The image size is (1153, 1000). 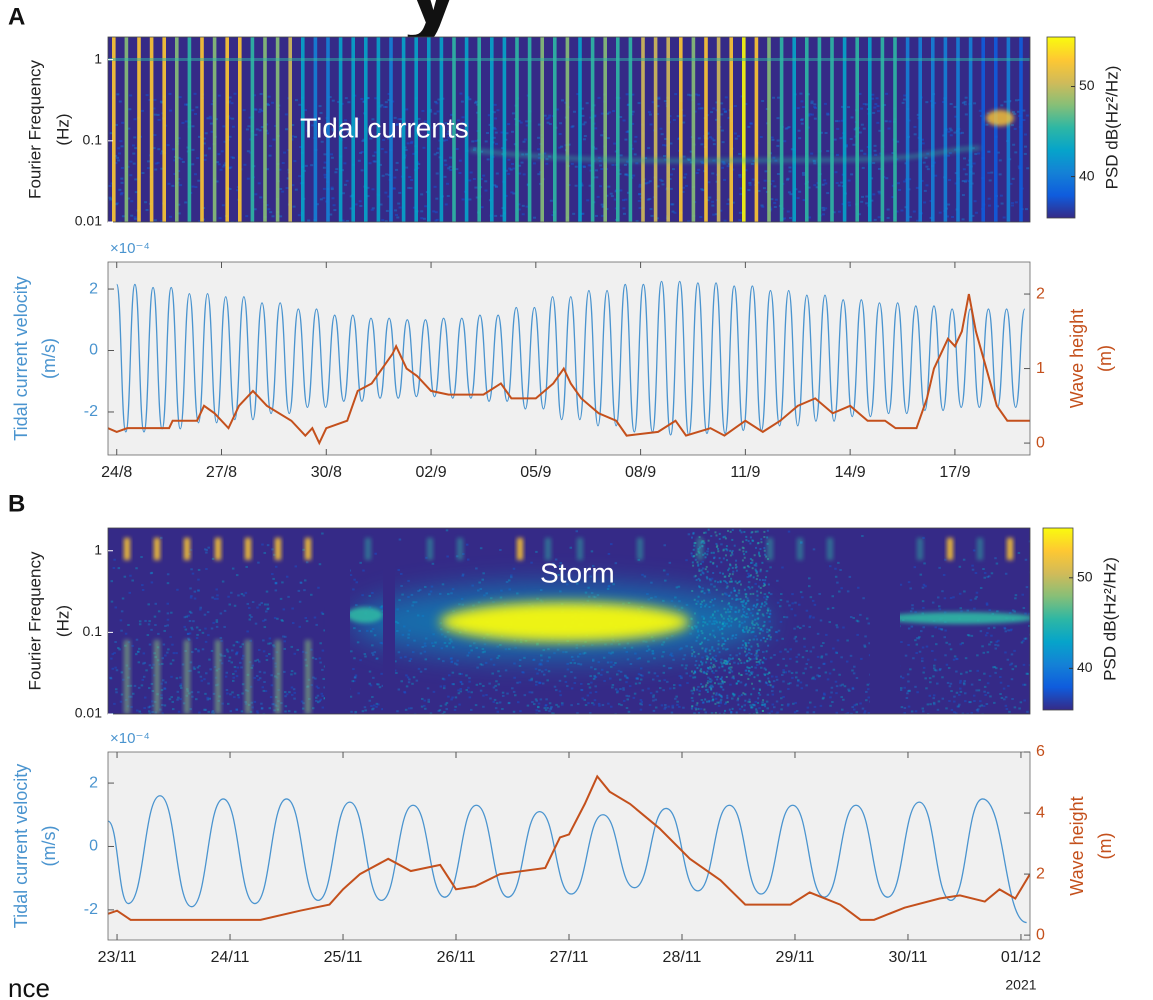 What do you see at coordinates (850, 472) in the screenshot?
I see `x-tick-label: 14/9` at bounding box center [850, 472].